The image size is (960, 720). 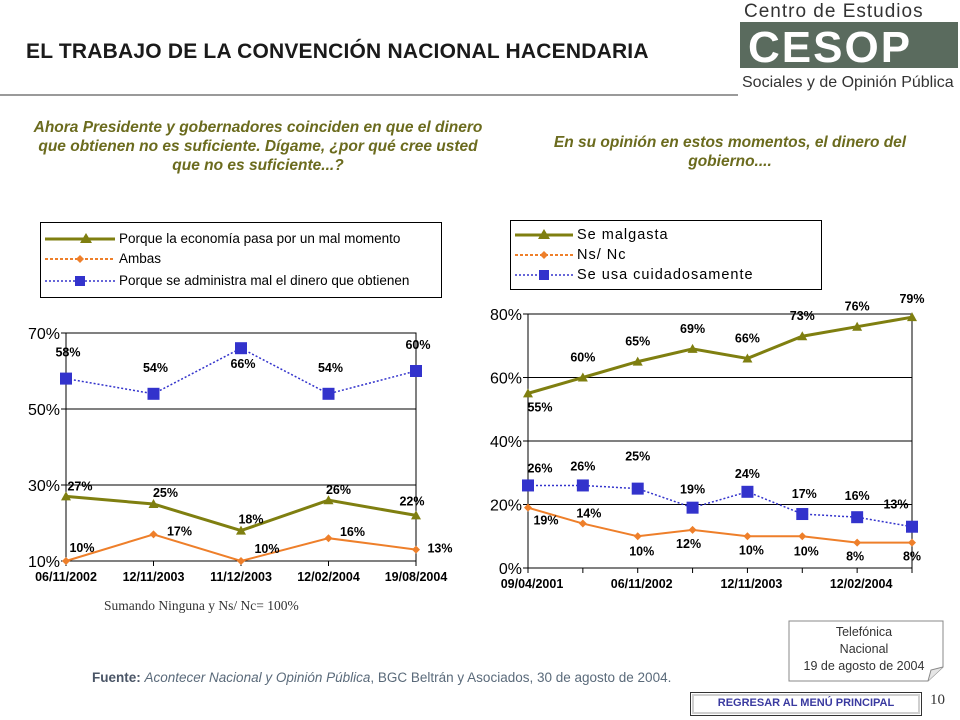 What do you see at coordinates (44, 410) in the screenshot?
I see `y-tick-label: 50%` at bounding box center [44, 410].